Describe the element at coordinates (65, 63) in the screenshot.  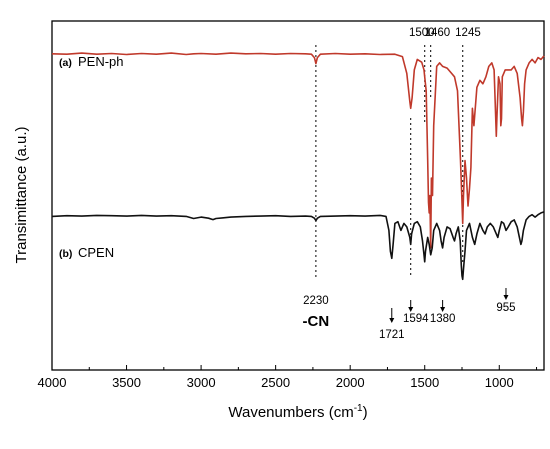
I see `series-a-prefix: (a)` at that location.